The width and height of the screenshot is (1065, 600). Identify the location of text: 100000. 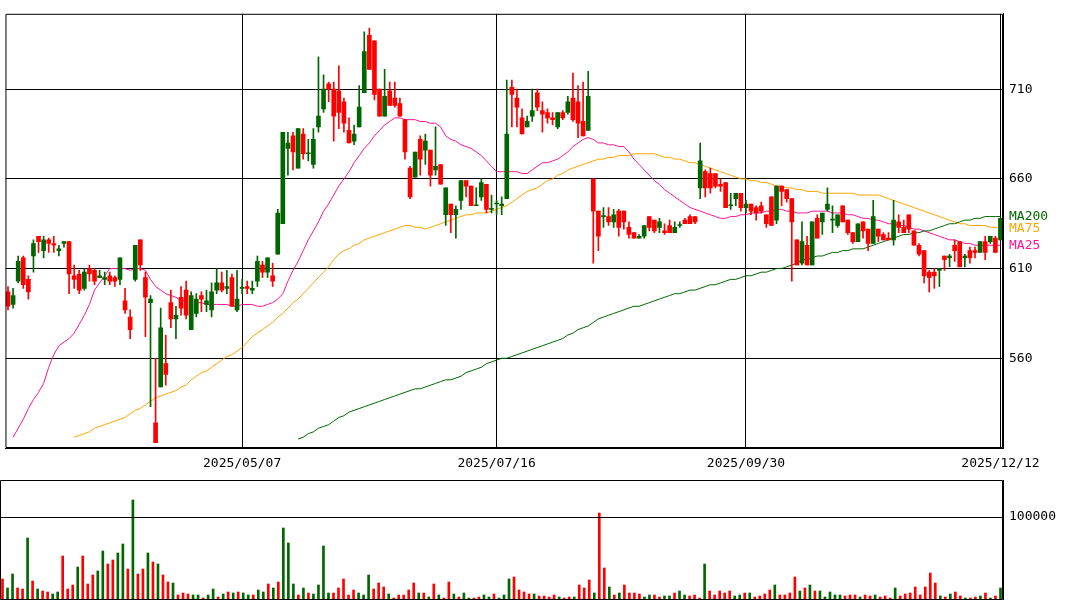
(1032, 516).